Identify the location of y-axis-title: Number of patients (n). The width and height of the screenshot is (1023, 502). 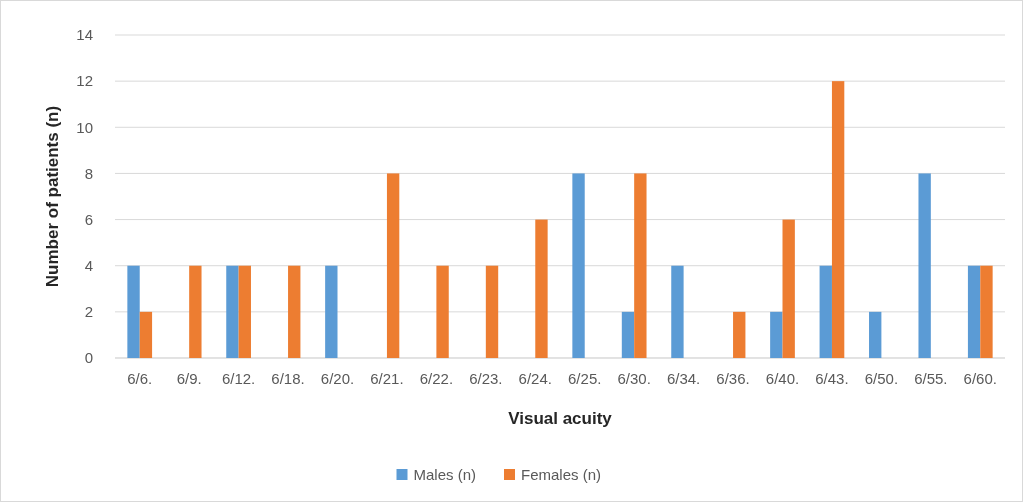
(52, 196).